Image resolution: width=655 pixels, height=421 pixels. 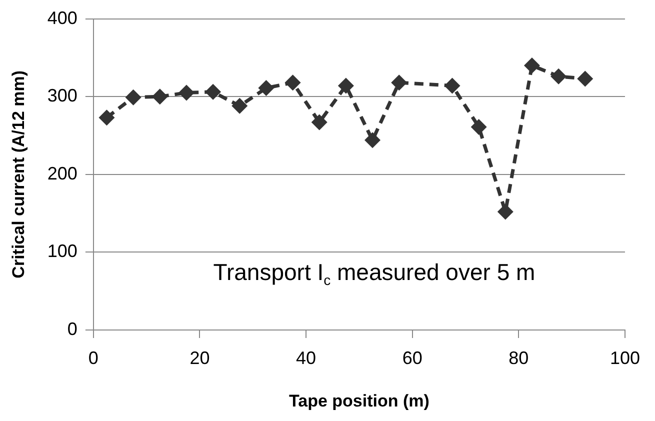 What do you see at coordinates (625, 358) in the screenshot?
I see `x-tick-label: 100` at bounding box center [625, 358].